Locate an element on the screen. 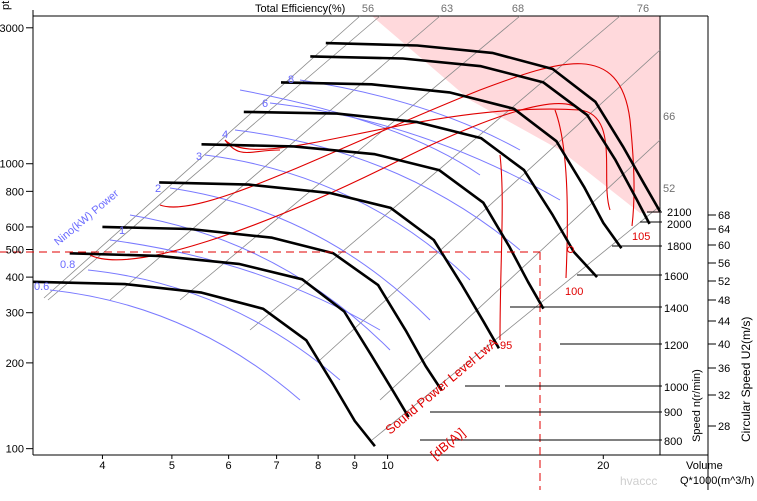 This screenshot has width=757, height=501. sound-label: 105 is located at coordinates (641, 237).